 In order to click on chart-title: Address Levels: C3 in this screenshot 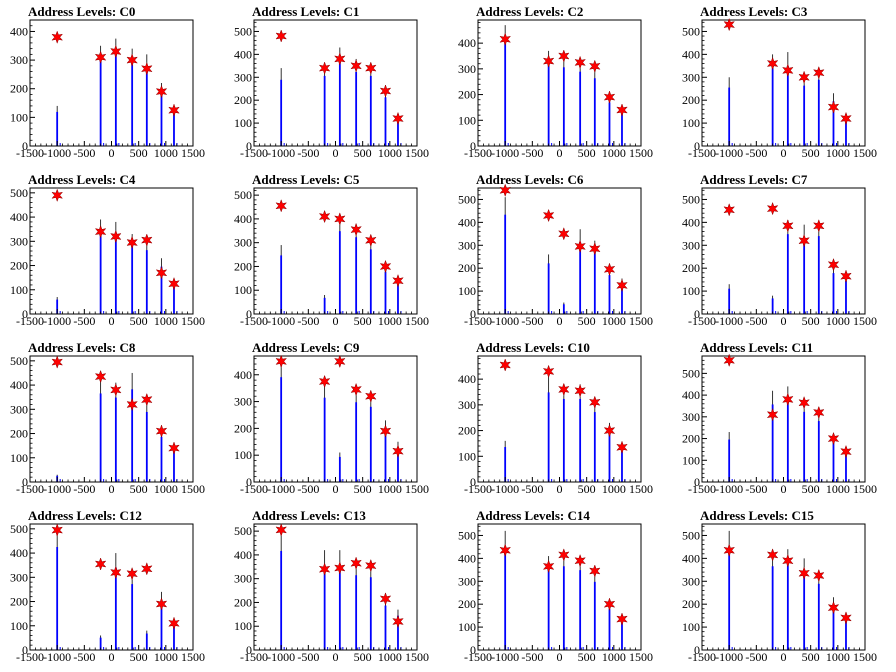, I will do `click(754, 11)`.